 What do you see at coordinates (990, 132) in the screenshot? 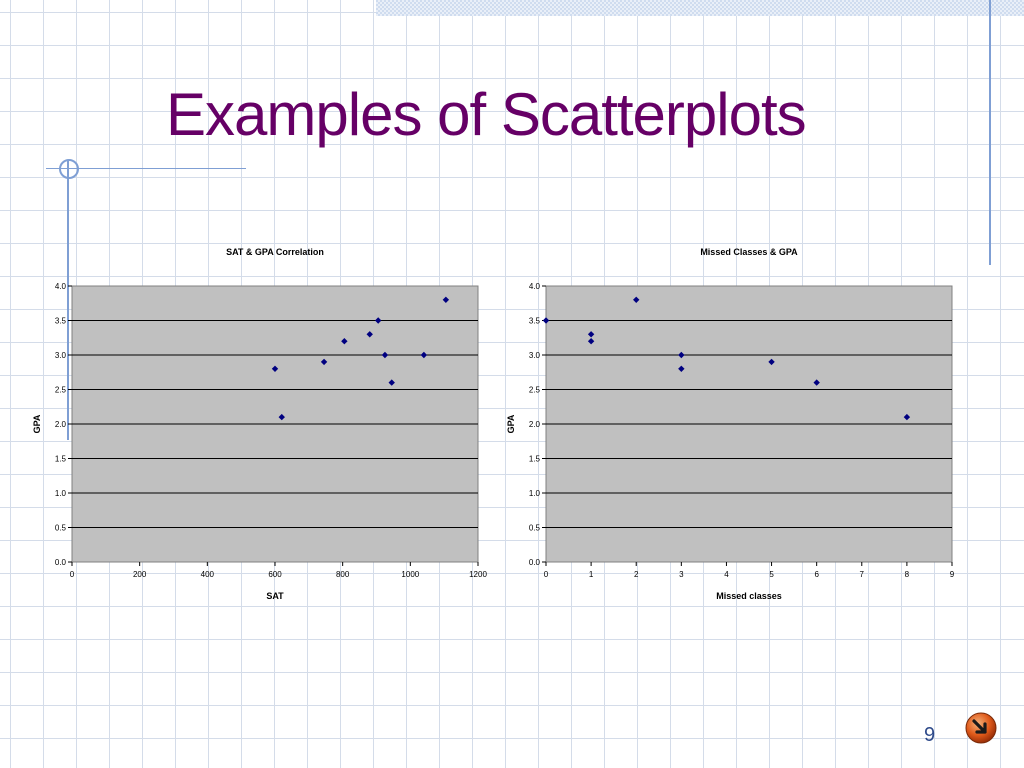
I see `right-accent-rule` at bounding box center [990, 132].